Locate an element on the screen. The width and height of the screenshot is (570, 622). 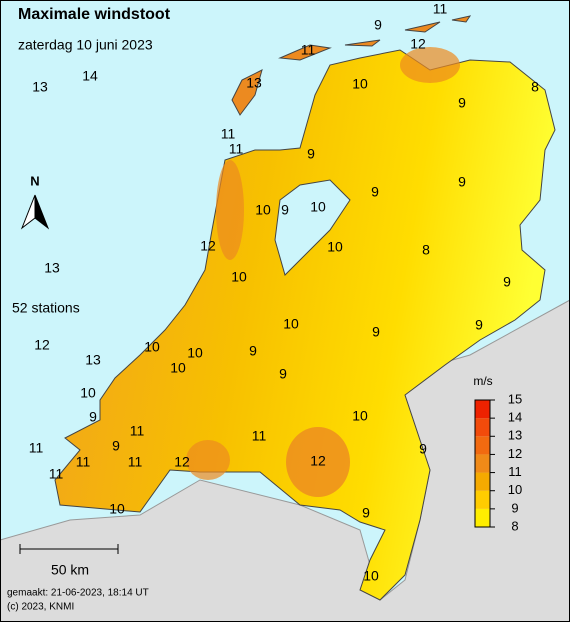
title: Maximale windstoot is located at coordinates (94, 14).